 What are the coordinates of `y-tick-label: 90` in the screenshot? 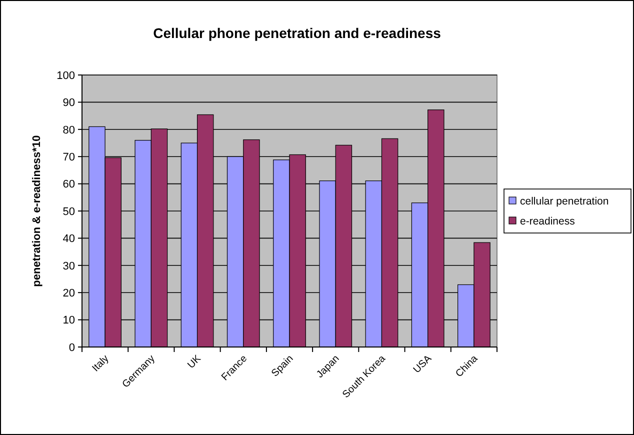 It's located at (68, 103).